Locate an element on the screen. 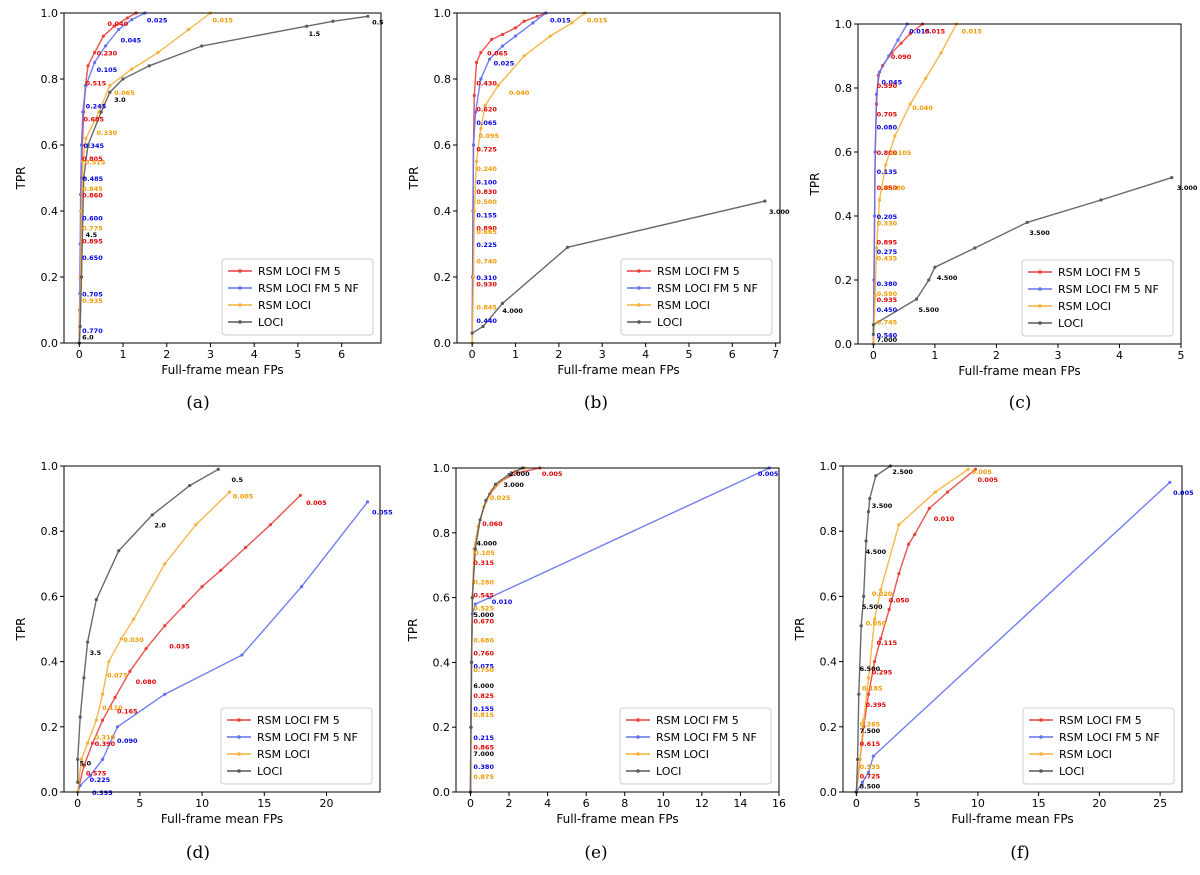  data-label: 6.500 is located at coordinates (870, 669).